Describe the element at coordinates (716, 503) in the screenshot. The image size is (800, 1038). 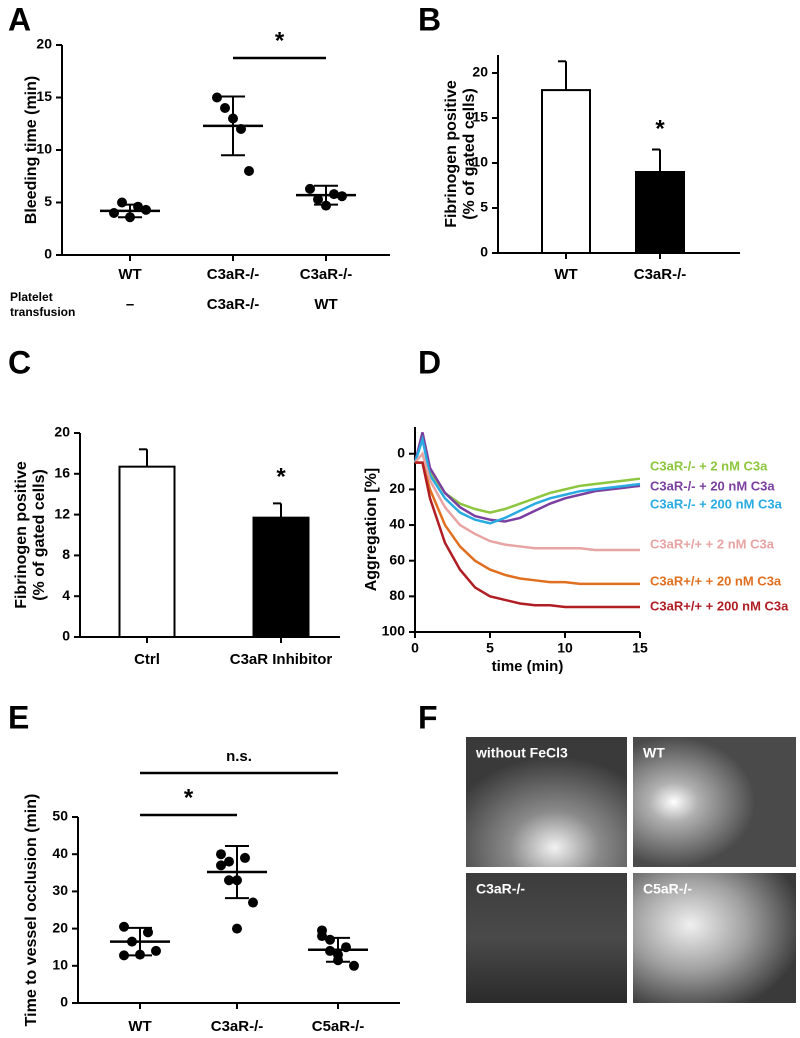
I see `legend-label: C3aR-/- + 200 nM C3a` at that location.